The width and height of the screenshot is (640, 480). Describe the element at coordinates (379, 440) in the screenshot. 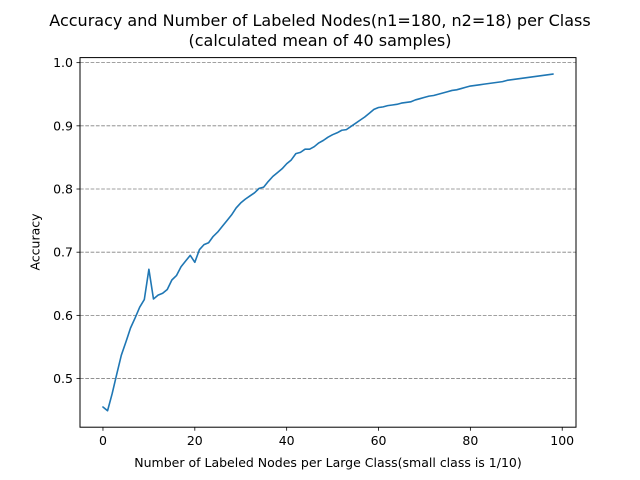

I see `x-tick-label: 60` at that location.